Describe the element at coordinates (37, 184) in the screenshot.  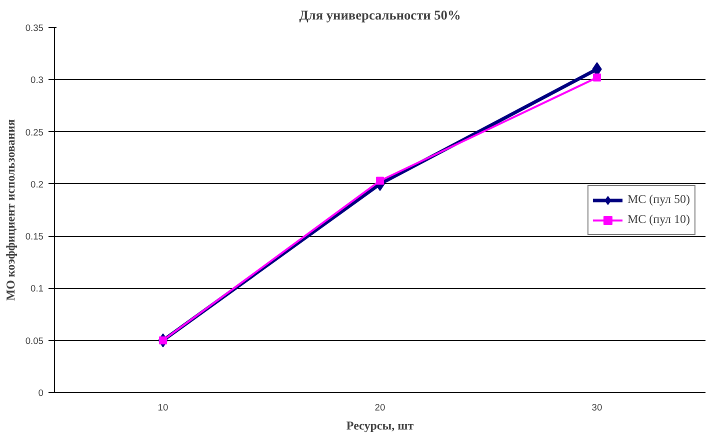
I see `y-tick-label: 0.2` at that location.